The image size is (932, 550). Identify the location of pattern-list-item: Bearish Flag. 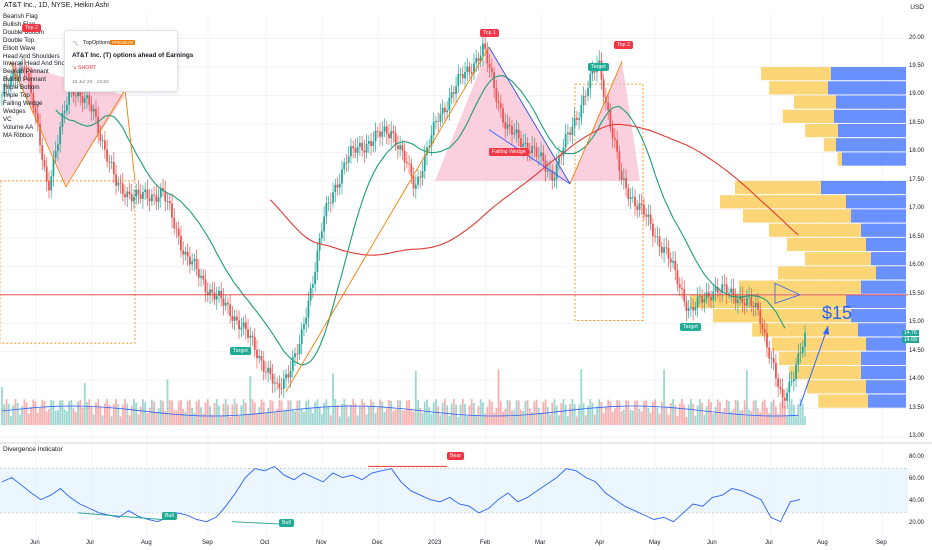
(20, 16).